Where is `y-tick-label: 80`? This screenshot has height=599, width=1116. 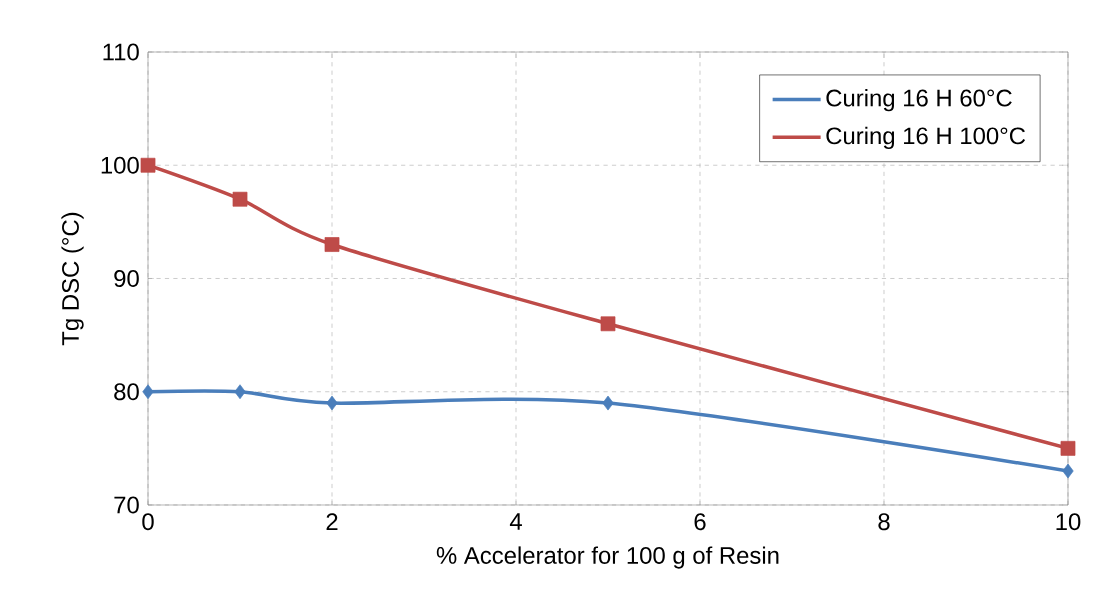
y-tick-label: 80 is located at coordinates (126, 392).